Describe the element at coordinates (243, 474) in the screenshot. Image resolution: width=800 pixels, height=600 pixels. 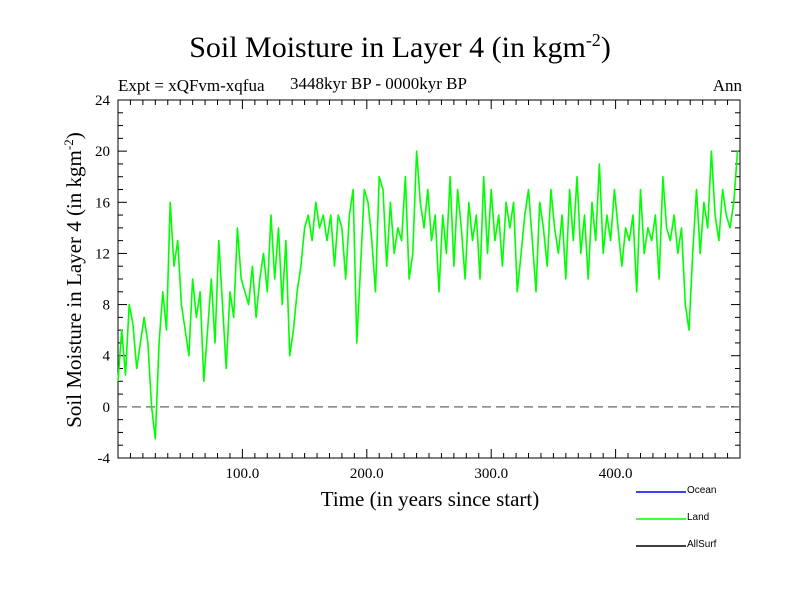
I see `x-tick-label: 100.0` at that location.